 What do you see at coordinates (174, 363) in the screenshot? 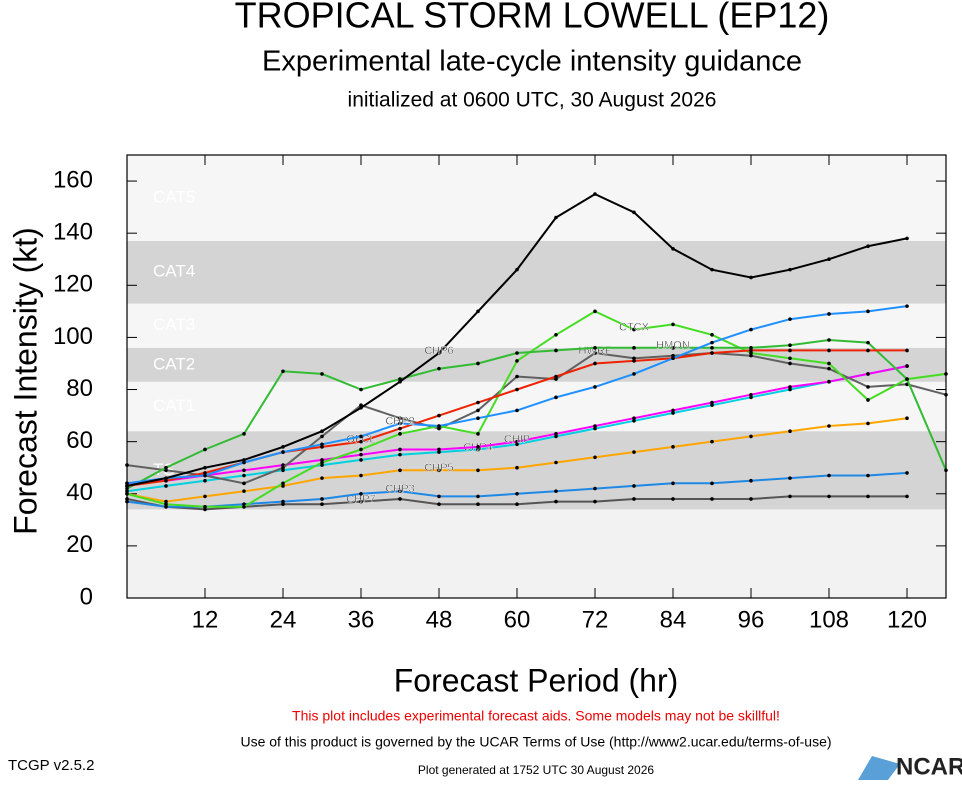
I see `band-label: CAT2` at bounding box center [174, 363].